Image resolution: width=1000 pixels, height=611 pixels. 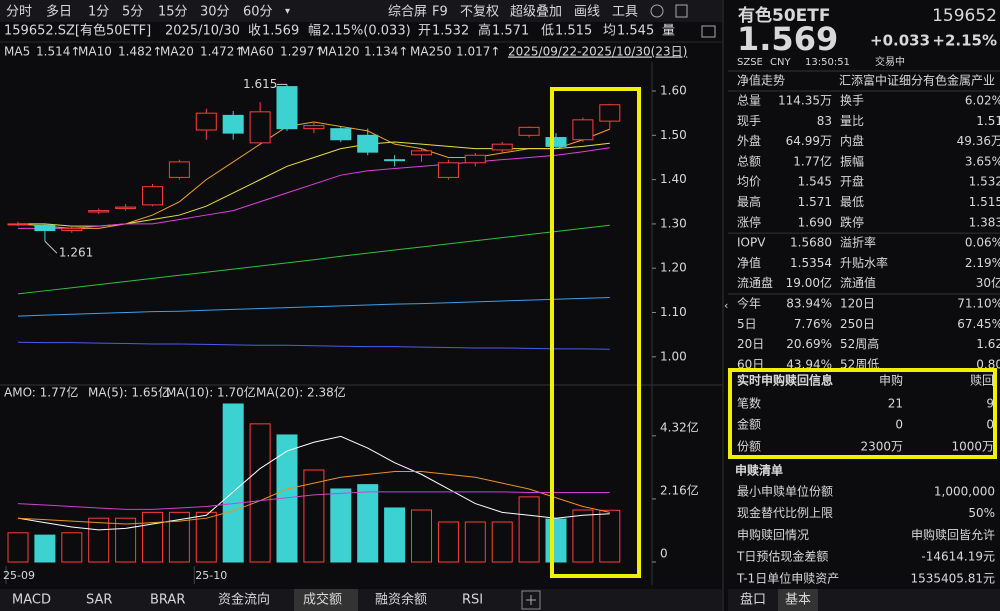 I want to click on ma-value: 1.017↑, so click(x=478, y=52).